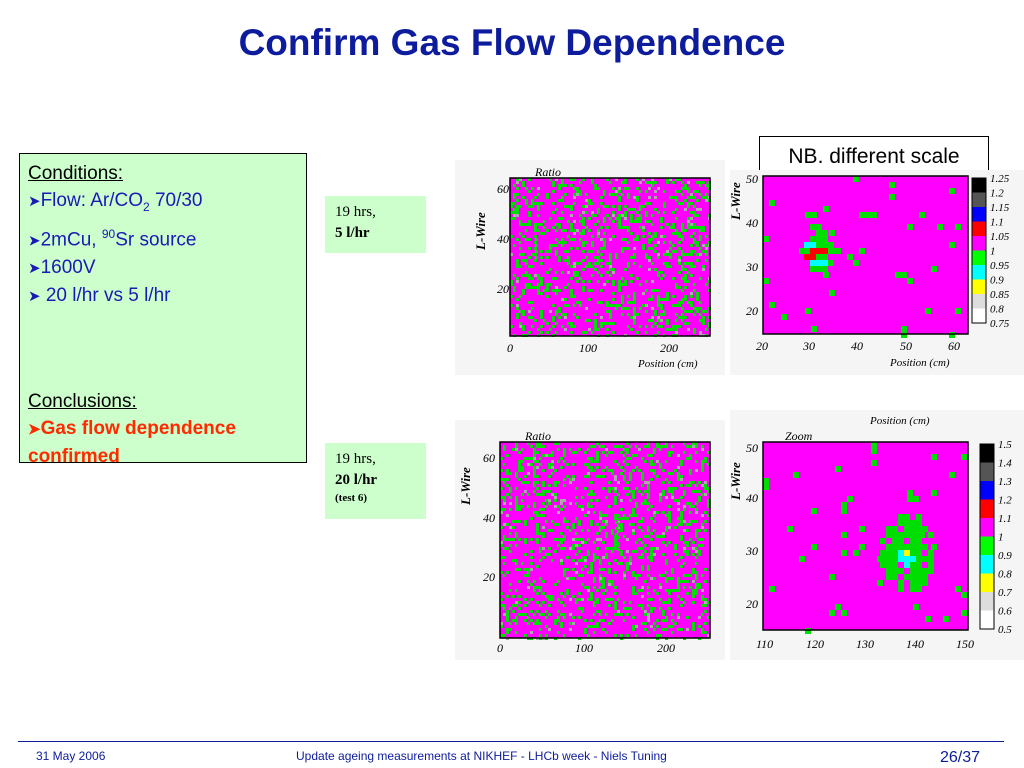 The width and height of the screenshot is (1024, 768). Describe the element at coordinates (997, 310) in the screenshot. I see `scale-label: 0.8` at that location.